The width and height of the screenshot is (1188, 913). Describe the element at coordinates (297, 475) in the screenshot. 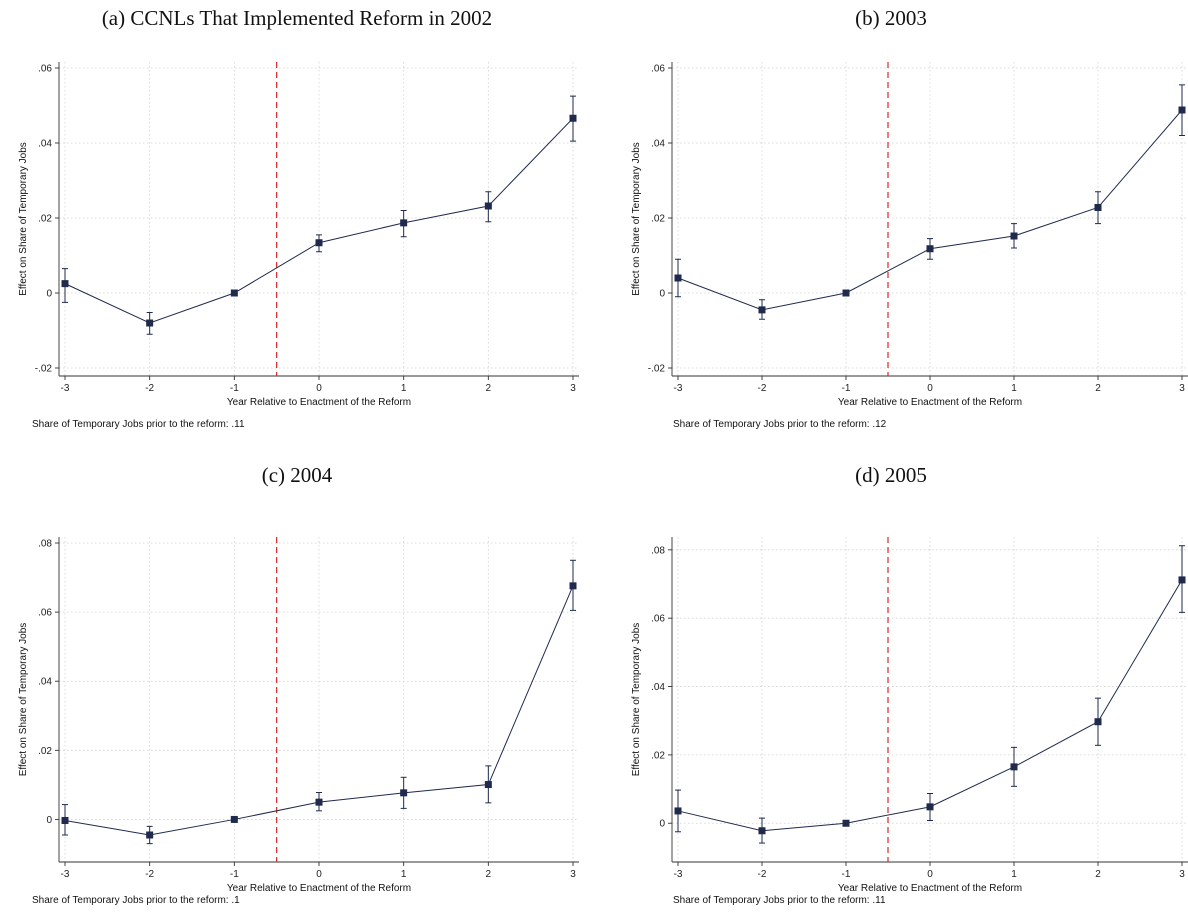

I see `chart-title: (c) 2004` at that location.